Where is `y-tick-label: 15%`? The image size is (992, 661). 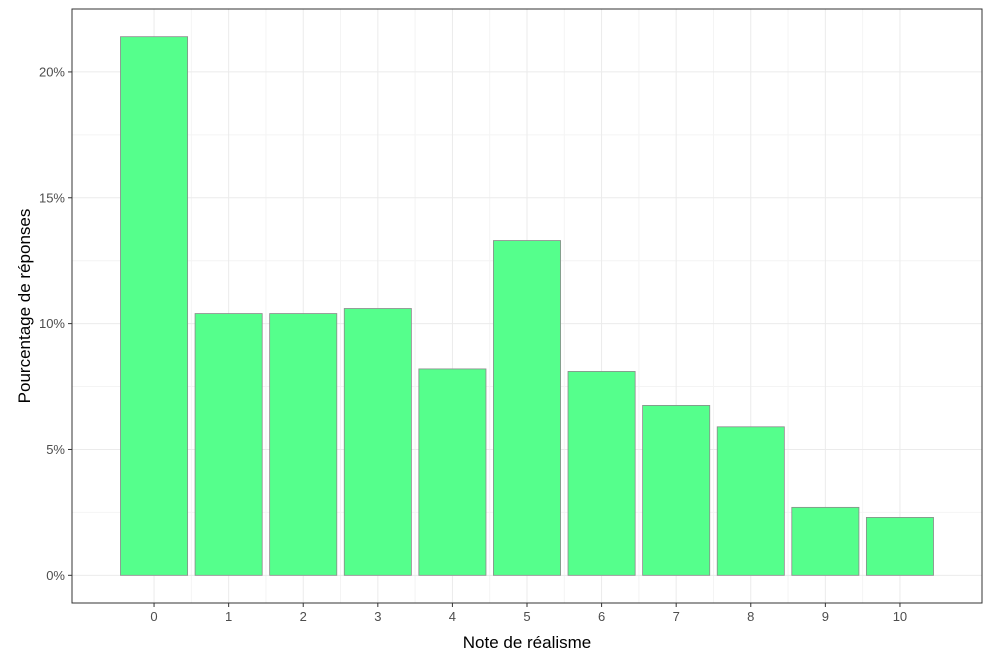 y-tick-label: 15% is located at coordinates (52, 197).